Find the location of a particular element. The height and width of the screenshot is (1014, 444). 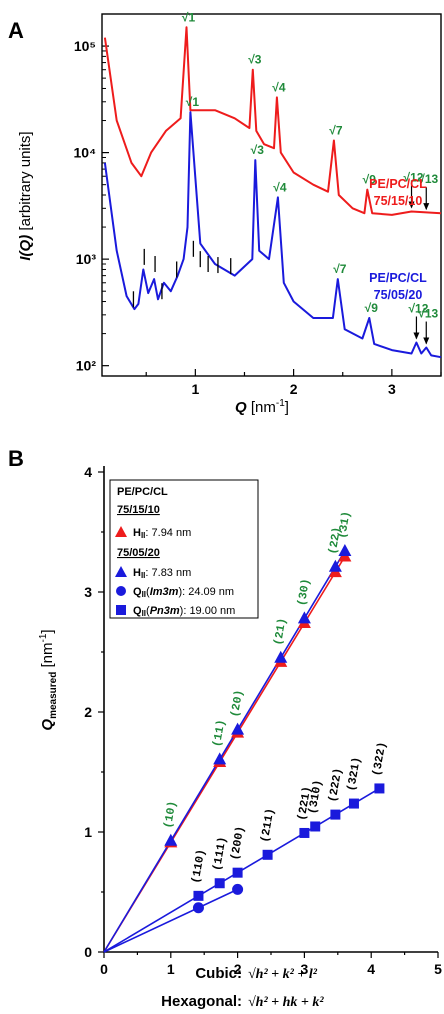

panel-a-ylabel-units: [arbitrary units] is located at coordinates (25, 182).